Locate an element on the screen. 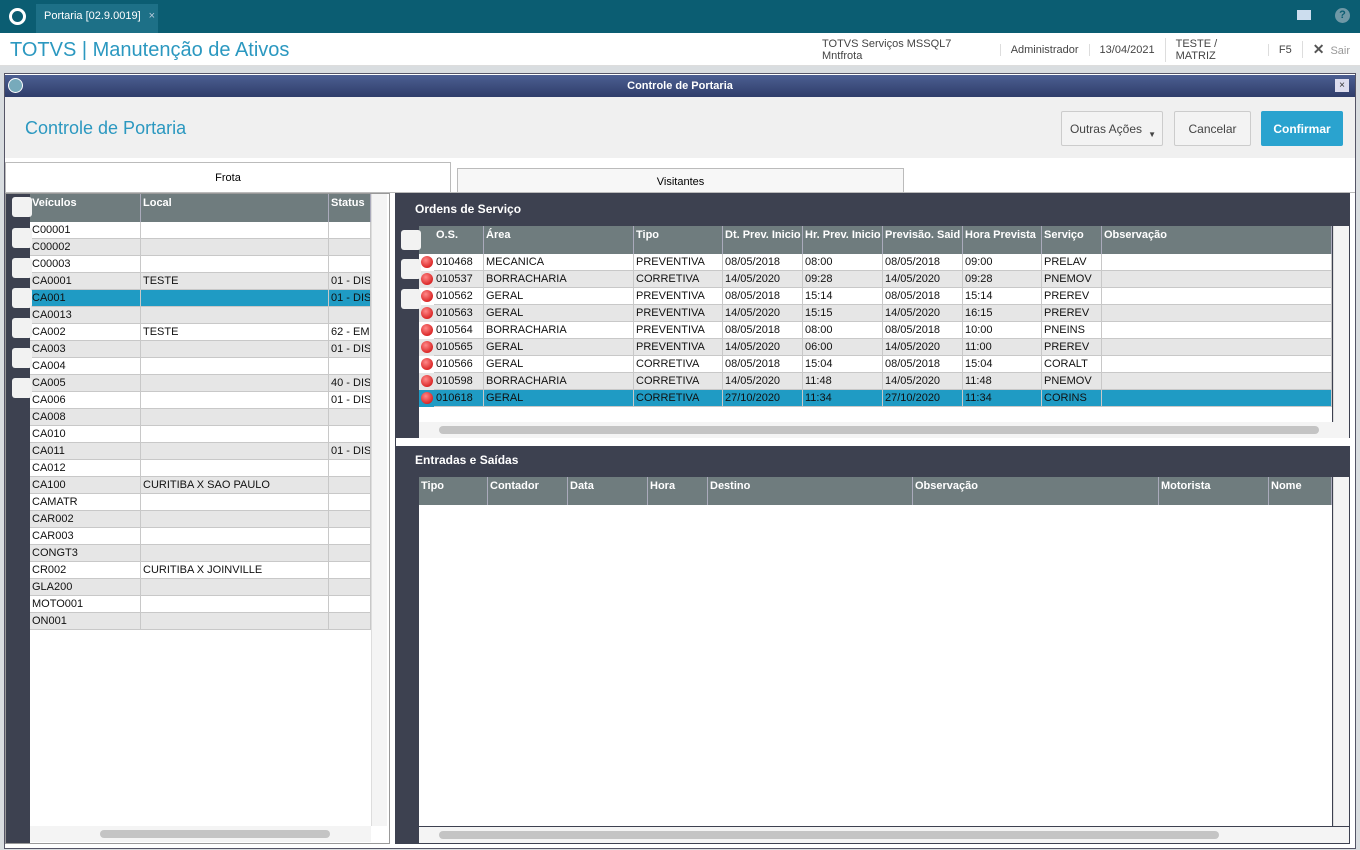 This screenshot has height=850, width=1360. cell: 16:15 is located at coordinates (1002, 313).